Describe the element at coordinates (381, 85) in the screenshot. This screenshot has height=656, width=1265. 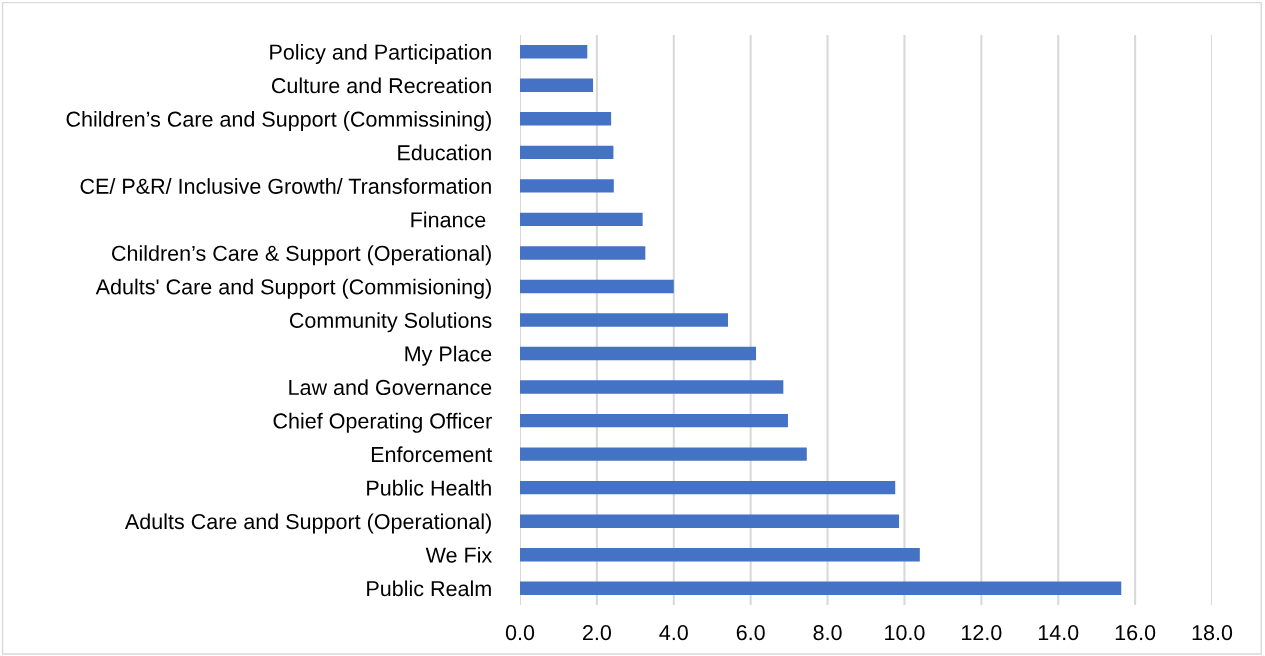
I see `y-tick-label: Culture and Recreation` at that location.